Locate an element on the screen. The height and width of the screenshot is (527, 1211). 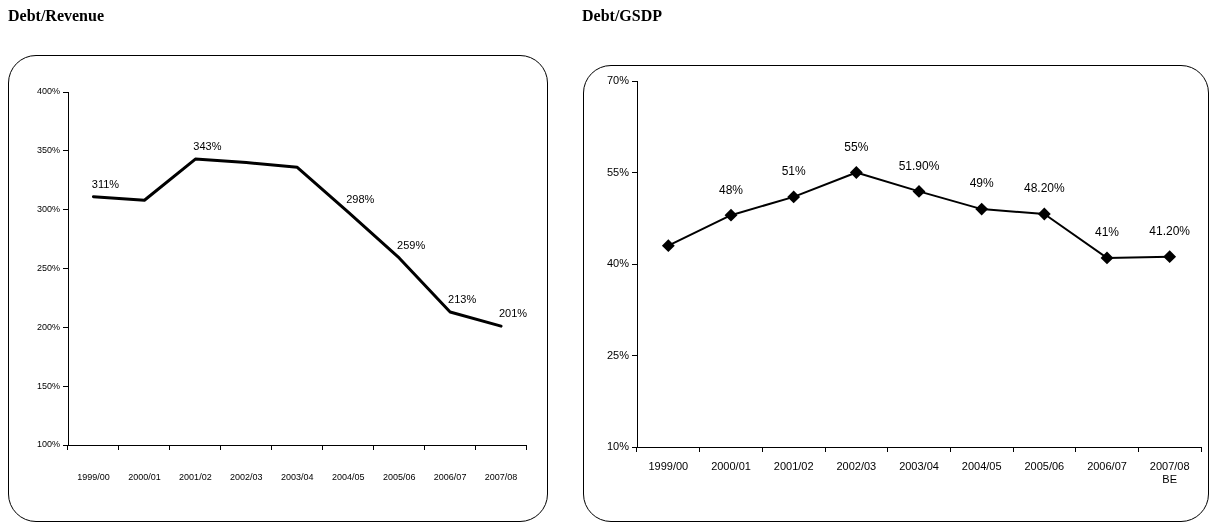
y-tick-label: 70% is located at coordinates (618, 80).